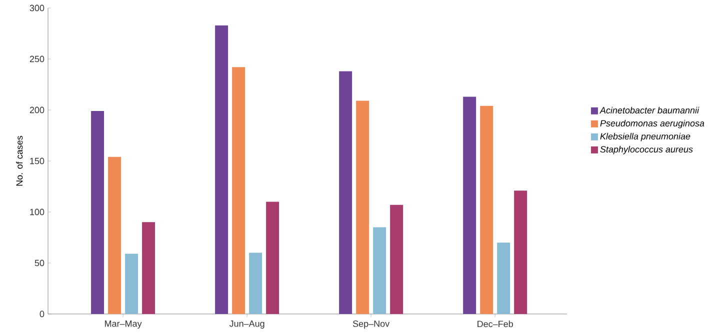 This screenshot has height=336, width=727. Describe the element at coordinates (37, 161) in the screenshot. I see `y-tick-label: 150` at that location.